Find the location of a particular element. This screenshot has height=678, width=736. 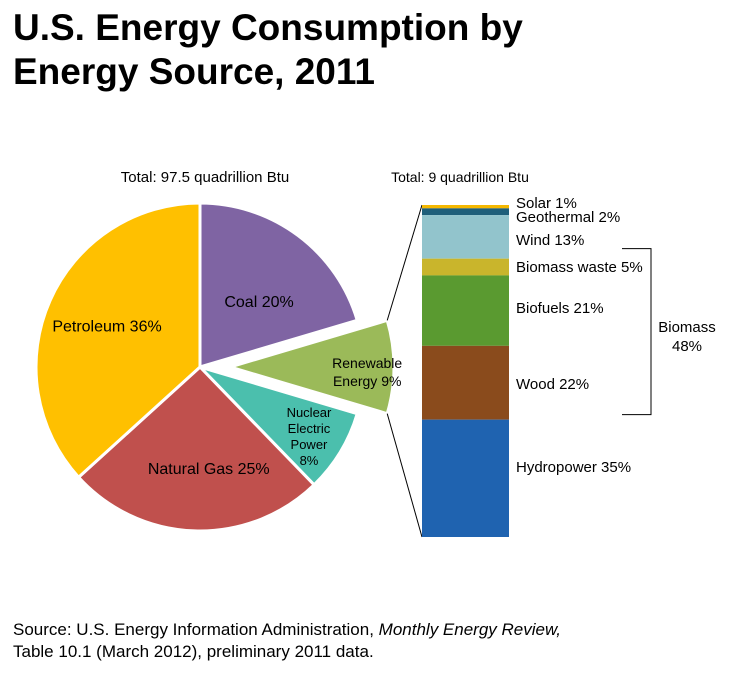

chart-title-line1: U.S. Energy Consumption by is located at coordinates (268, 27).